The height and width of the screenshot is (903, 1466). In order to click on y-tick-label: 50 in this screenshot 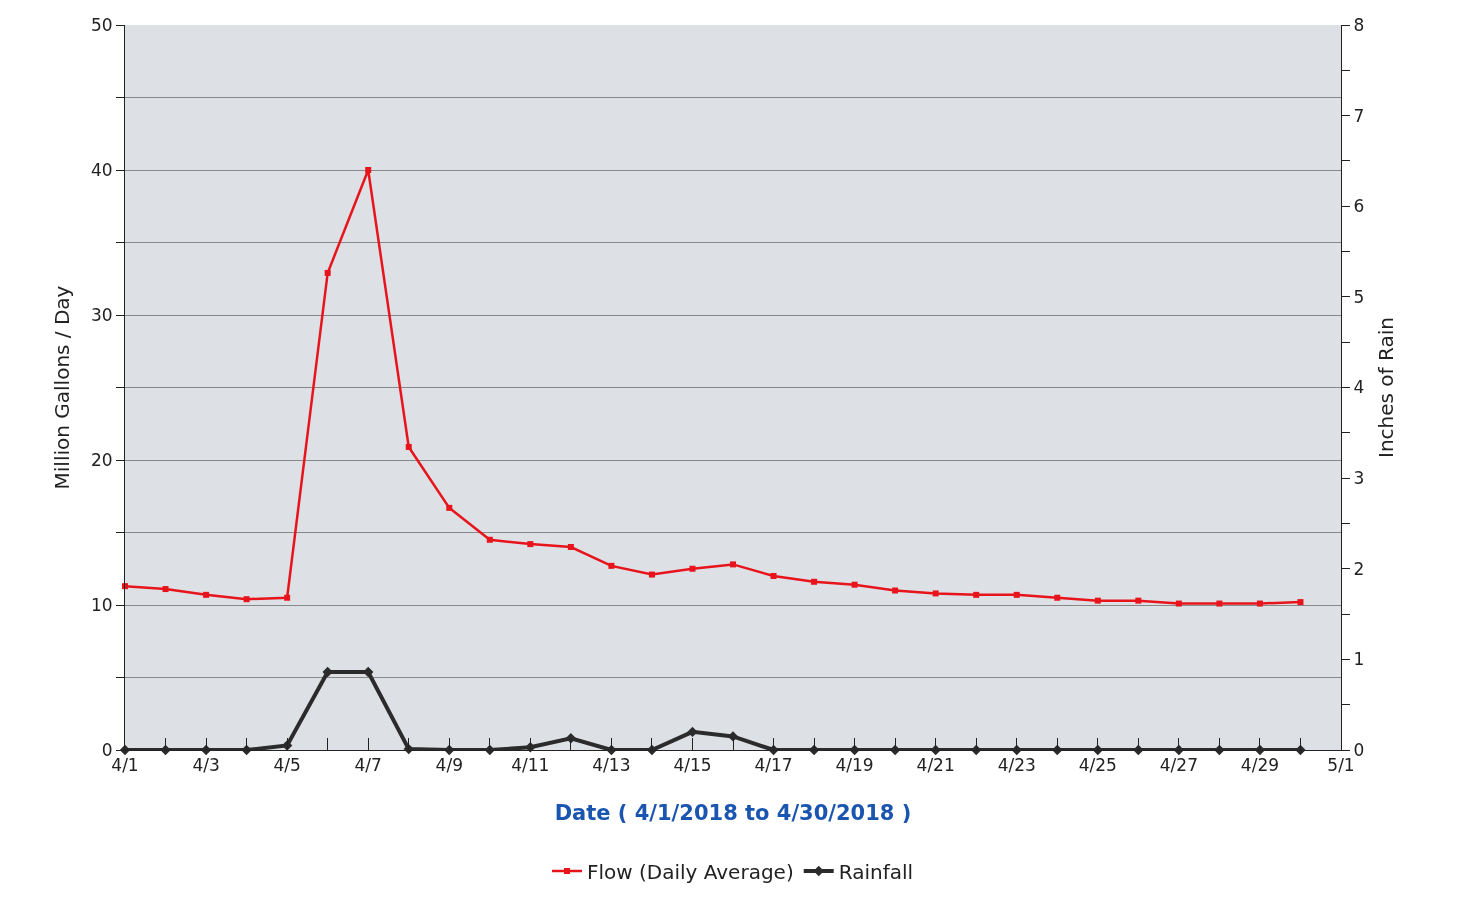, I will do `click(101, 24)`.